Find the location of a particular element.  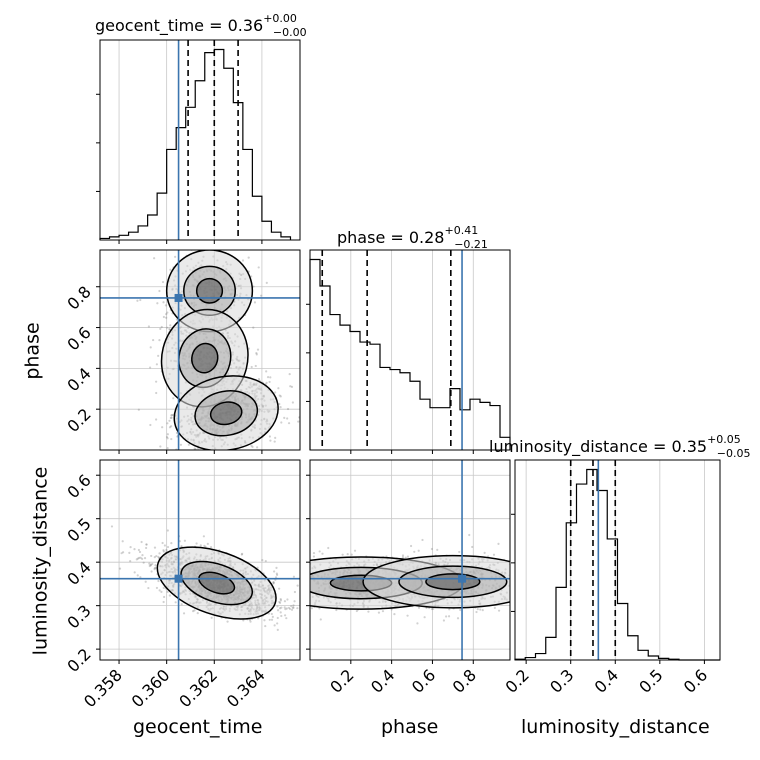

scatter-geocent_time-vs-phase-yticklabel-2: 0.6 is located at coordinates (78, 338).